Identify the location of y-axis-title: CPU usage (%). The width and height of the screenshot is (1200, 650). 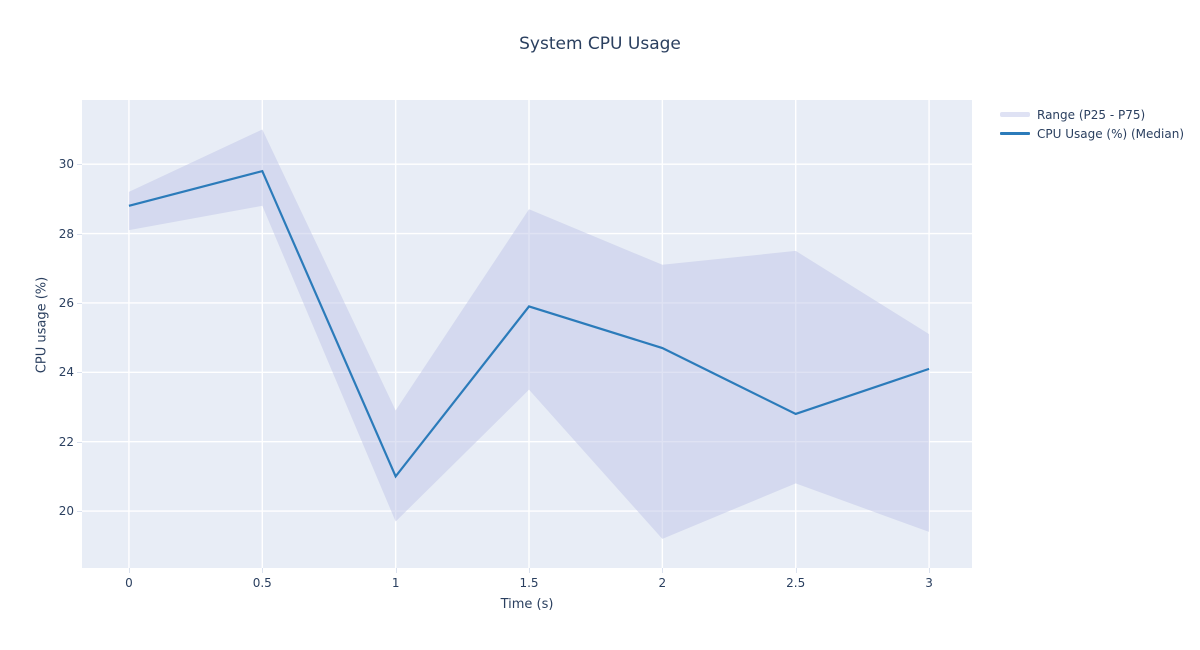
(42, 325).